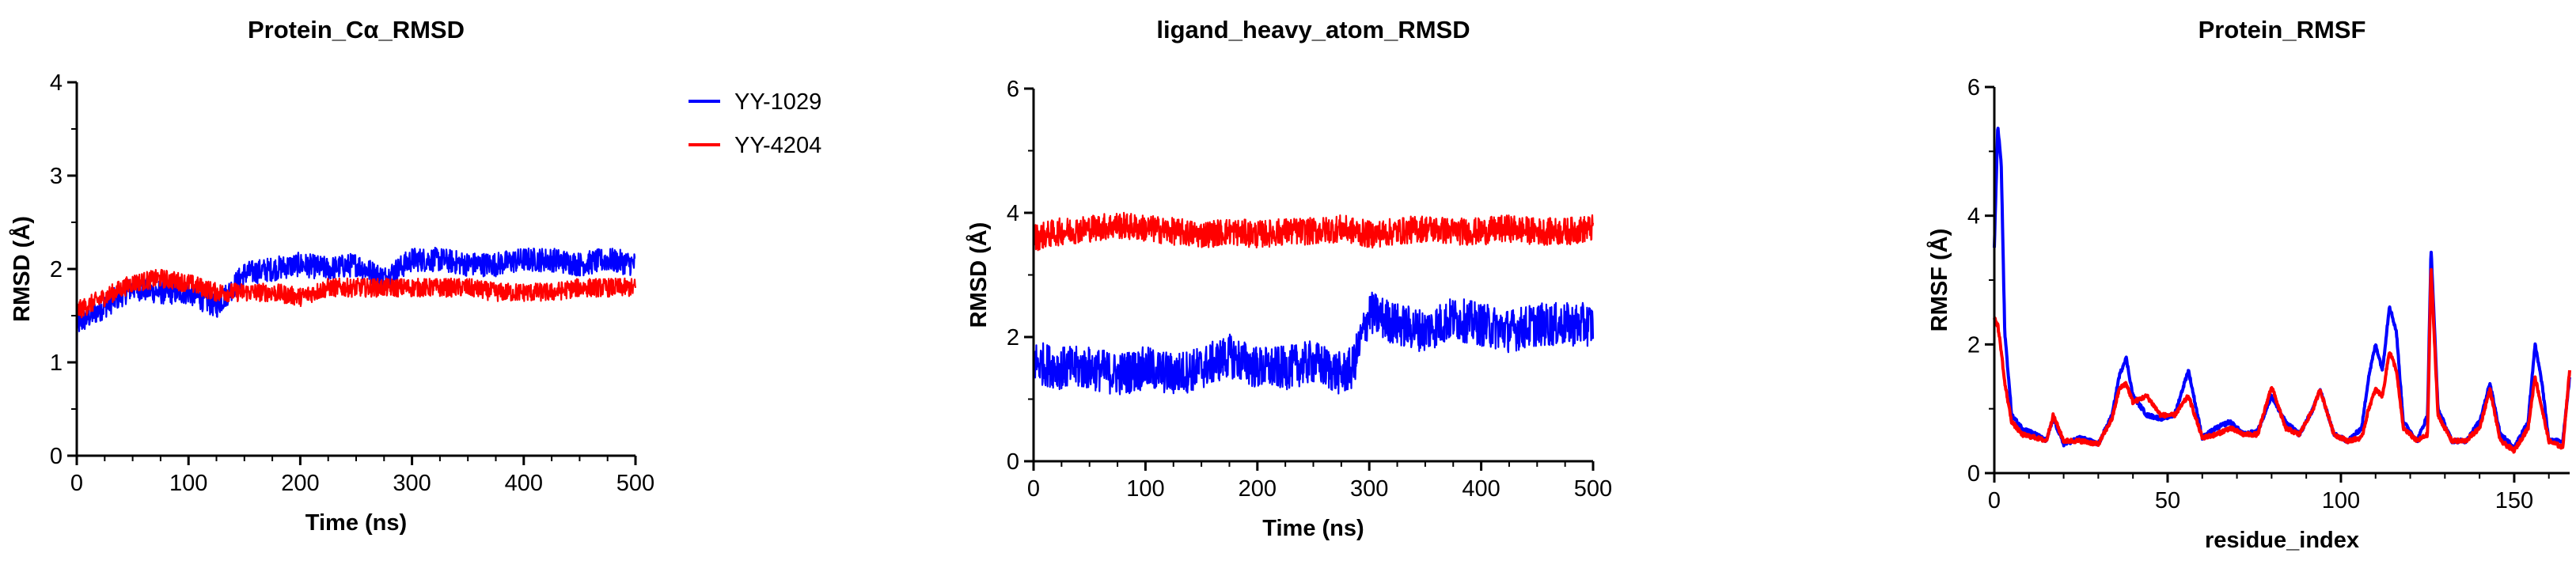 The image size is (2576, 572). What do you see at coordinates (2282, 540) in the screenshot?
I see `x-axis-label: residue_index` at bounding box center [2282, 540].